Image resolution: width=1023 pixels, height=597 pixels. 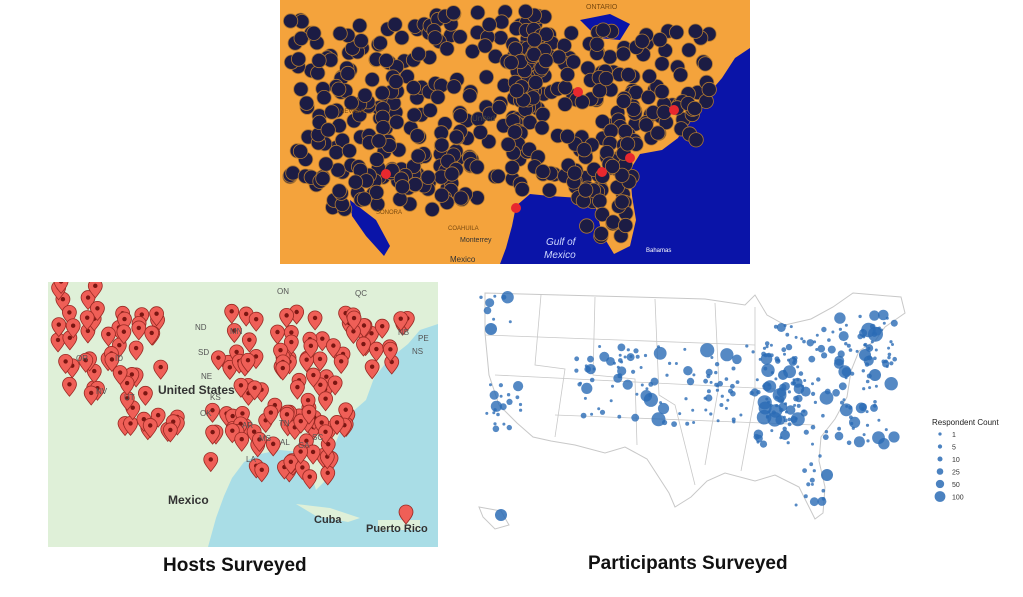 What do you see at coordinates (206, 413) in the screenshot?
I see `label-ok: OK` at bounding box center [206, 413].